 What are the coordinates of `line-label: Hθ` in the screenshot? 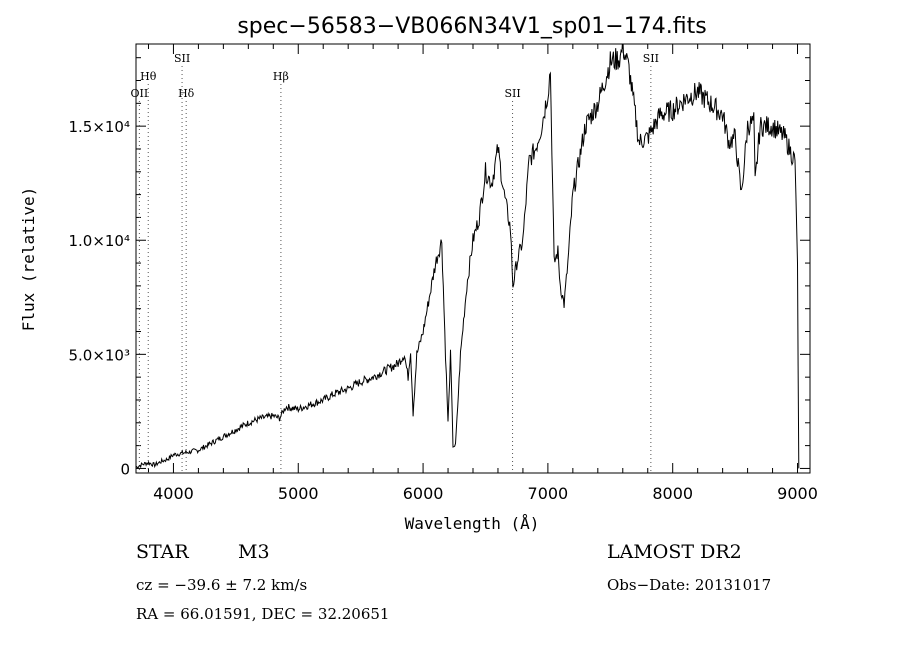 It's located at (148, 76).